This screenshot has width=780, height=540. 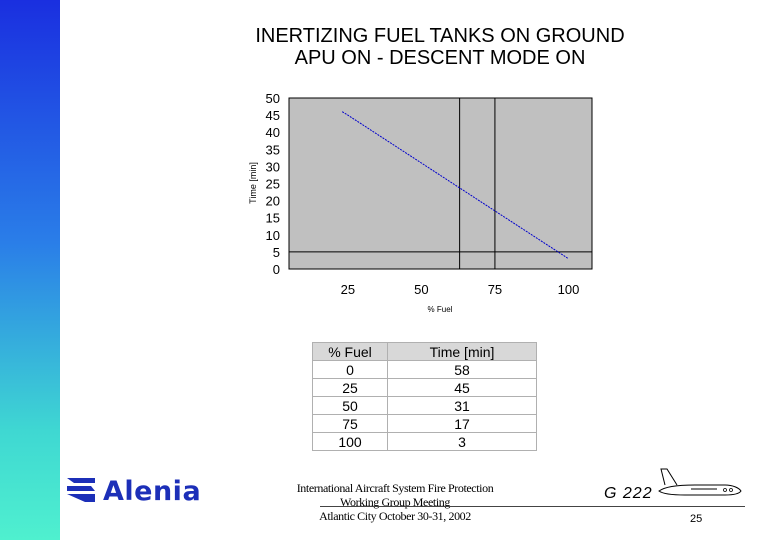 What do you see at coordinates (273, 98) in the screenshot?
I see `y-tick-label: 50` at bounding box center [273, 98].